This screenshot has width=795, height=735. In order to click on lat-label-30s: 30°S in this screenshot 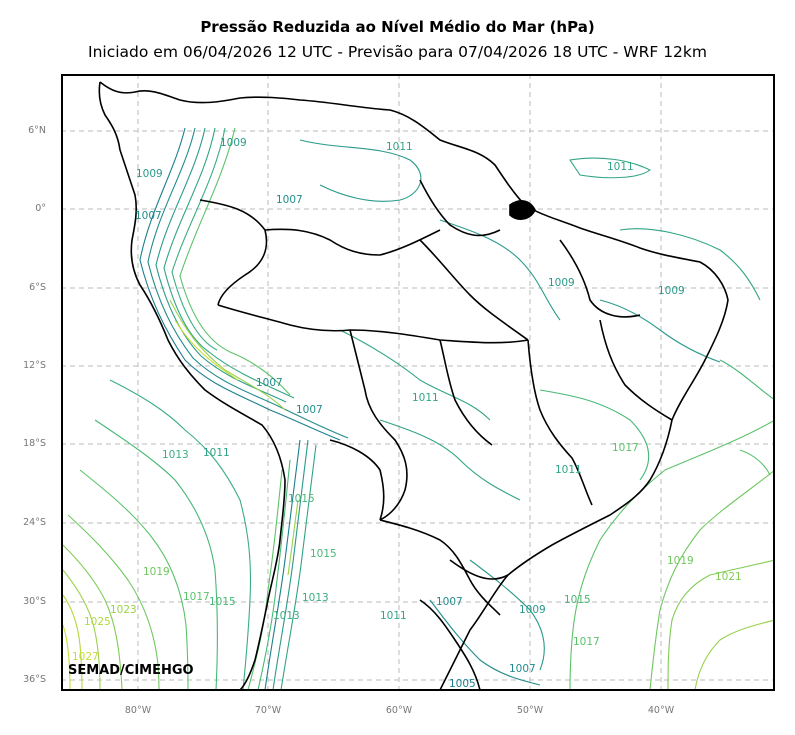, I will do `click(34, 601)`.